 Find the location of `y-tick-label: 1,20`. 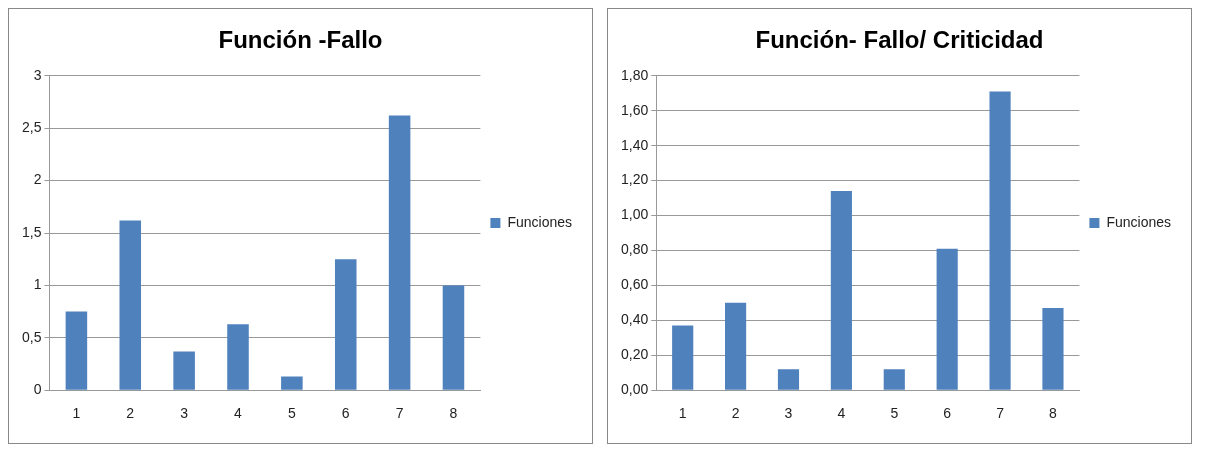

y-tick-label: 1,20 is located at coordinates (635, 179).